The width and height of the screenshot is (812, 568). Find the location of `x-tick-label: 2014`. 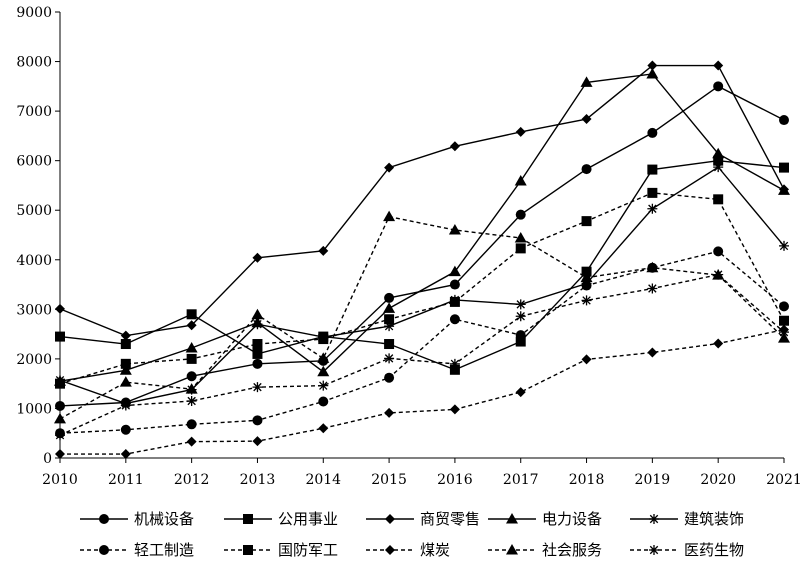

x-tick-label: 2014 is located at coordinates (323, 480).